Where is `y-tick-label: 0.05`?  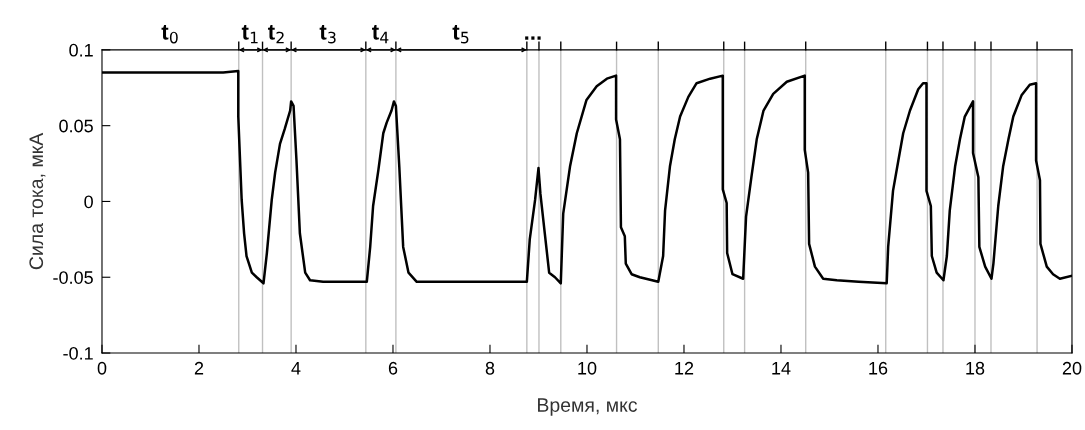
y-tick-label: 0.05 is located at coordinates (76, 126).